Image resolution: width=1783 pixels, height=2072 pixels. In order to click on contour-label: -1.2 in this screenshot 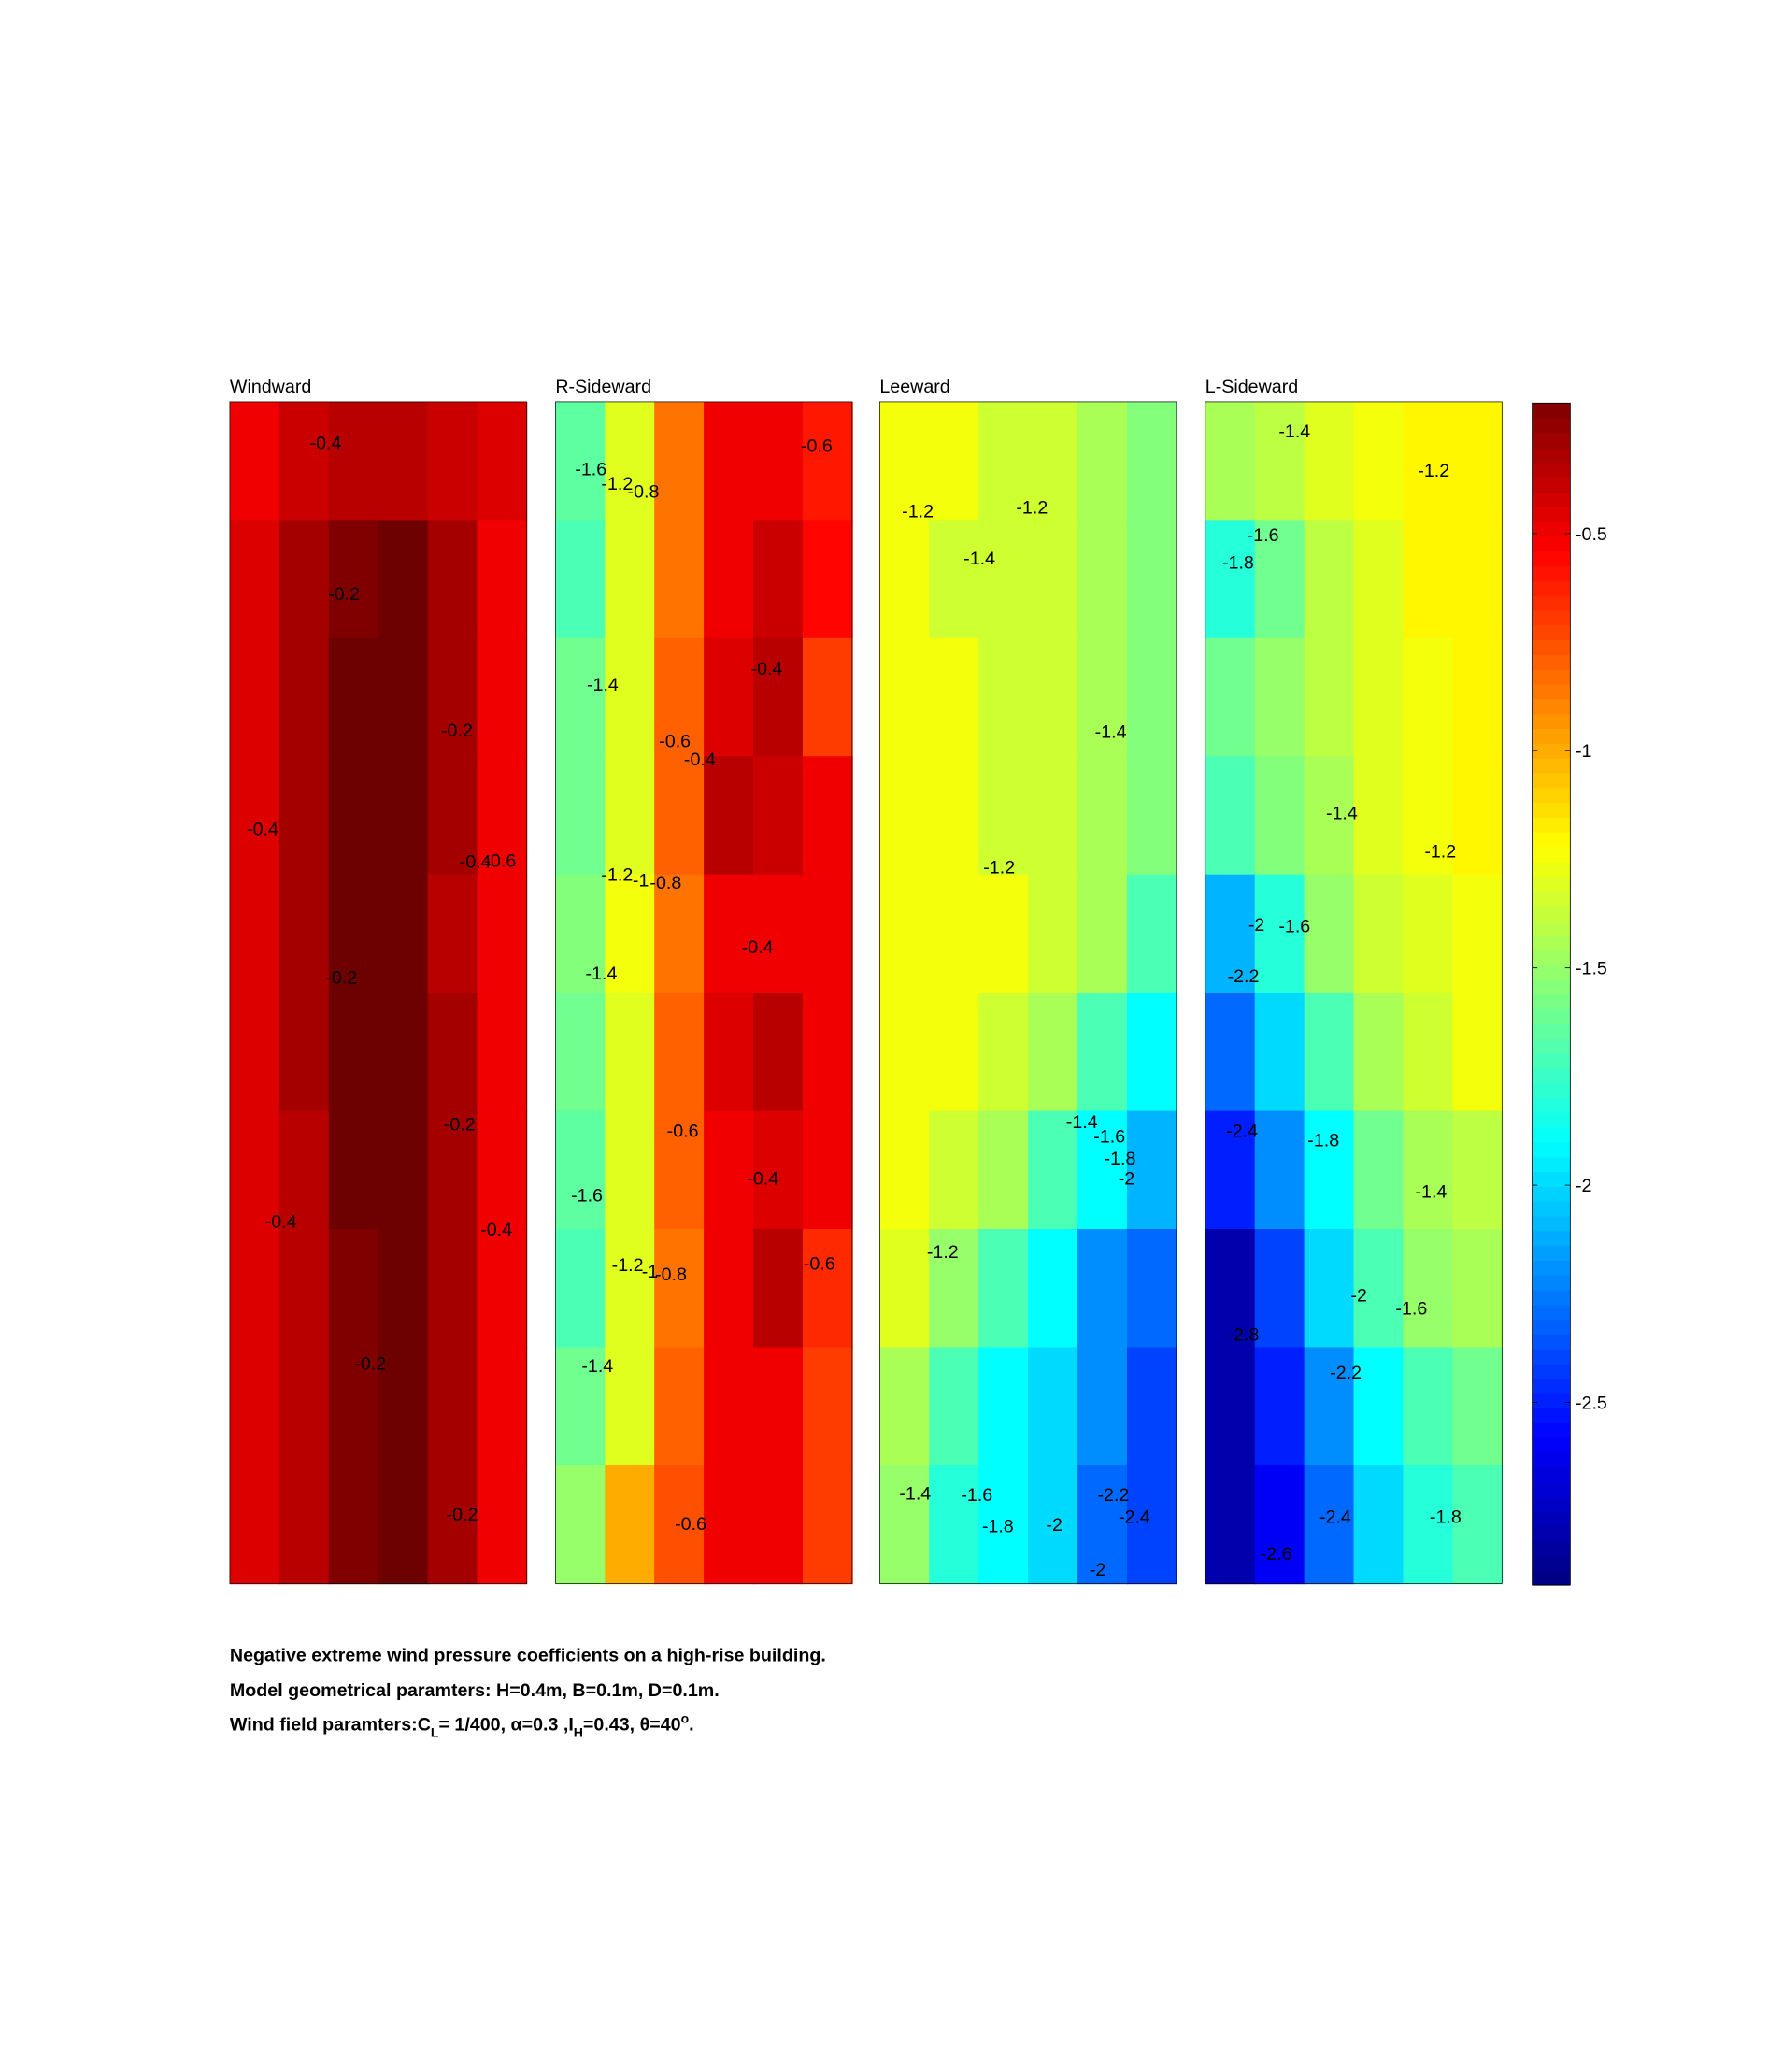, I will do `click(1440, 851)`.